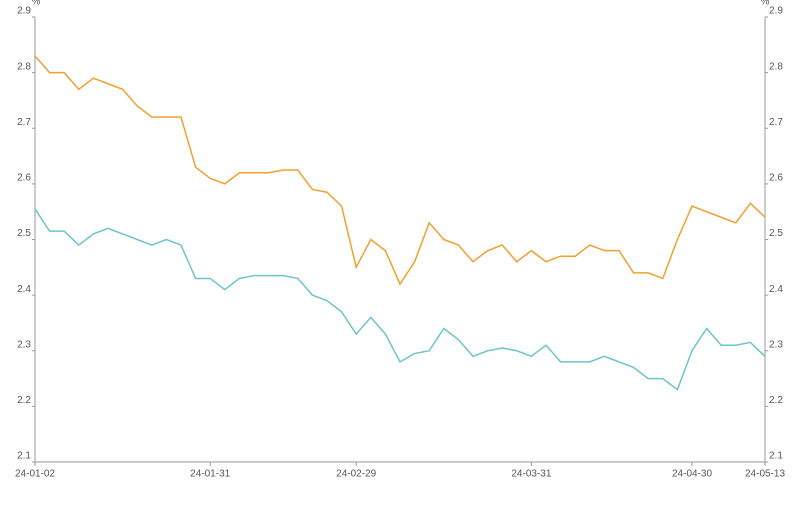 The image size is (800, 505). What do you see at coordinates (776, 456) in the screenshot?
I see `y2-tick-label: 2.1` at bounding box center [776, 456].